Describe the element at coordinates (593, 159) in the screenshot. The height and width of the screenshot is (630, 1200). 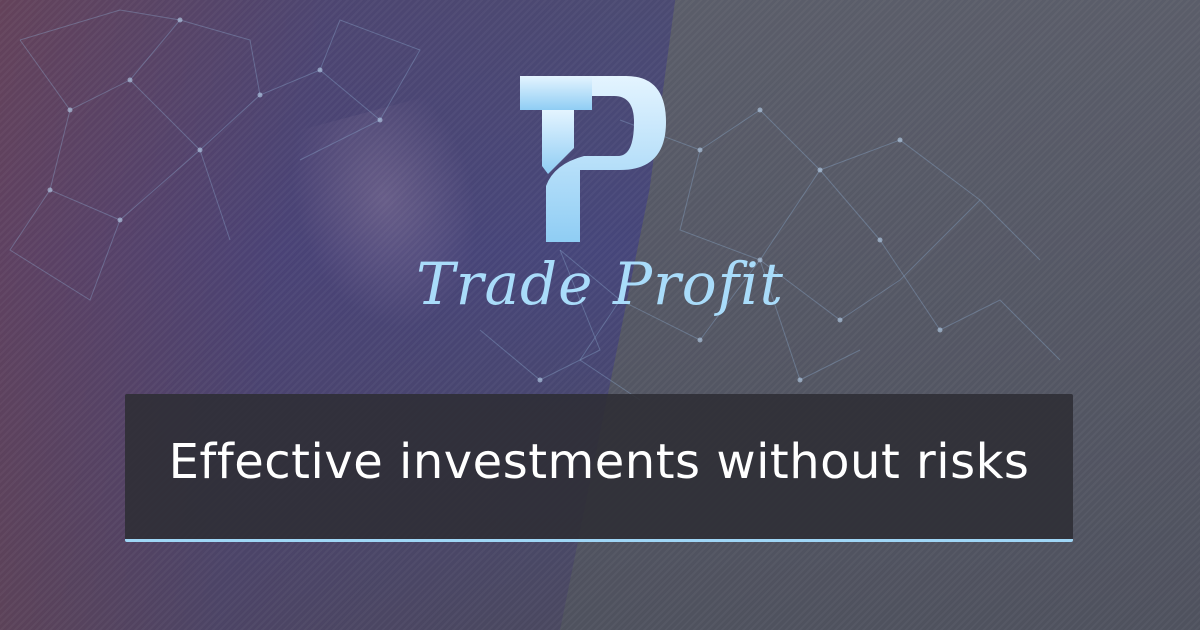
I see `tp-logo-icon` at that location.